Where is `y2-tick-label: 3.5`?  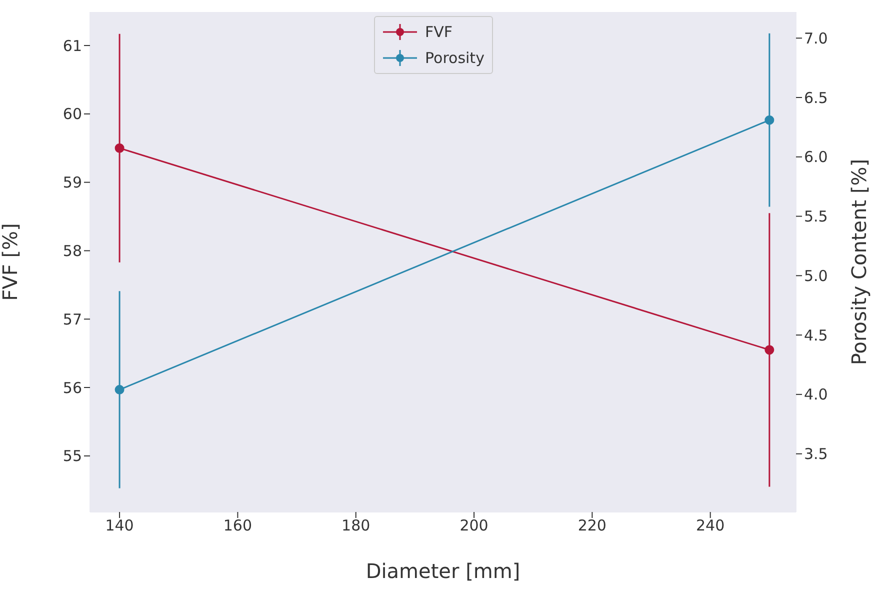
y2-tick-label: 3.5 is located at coordinates (816, 454).